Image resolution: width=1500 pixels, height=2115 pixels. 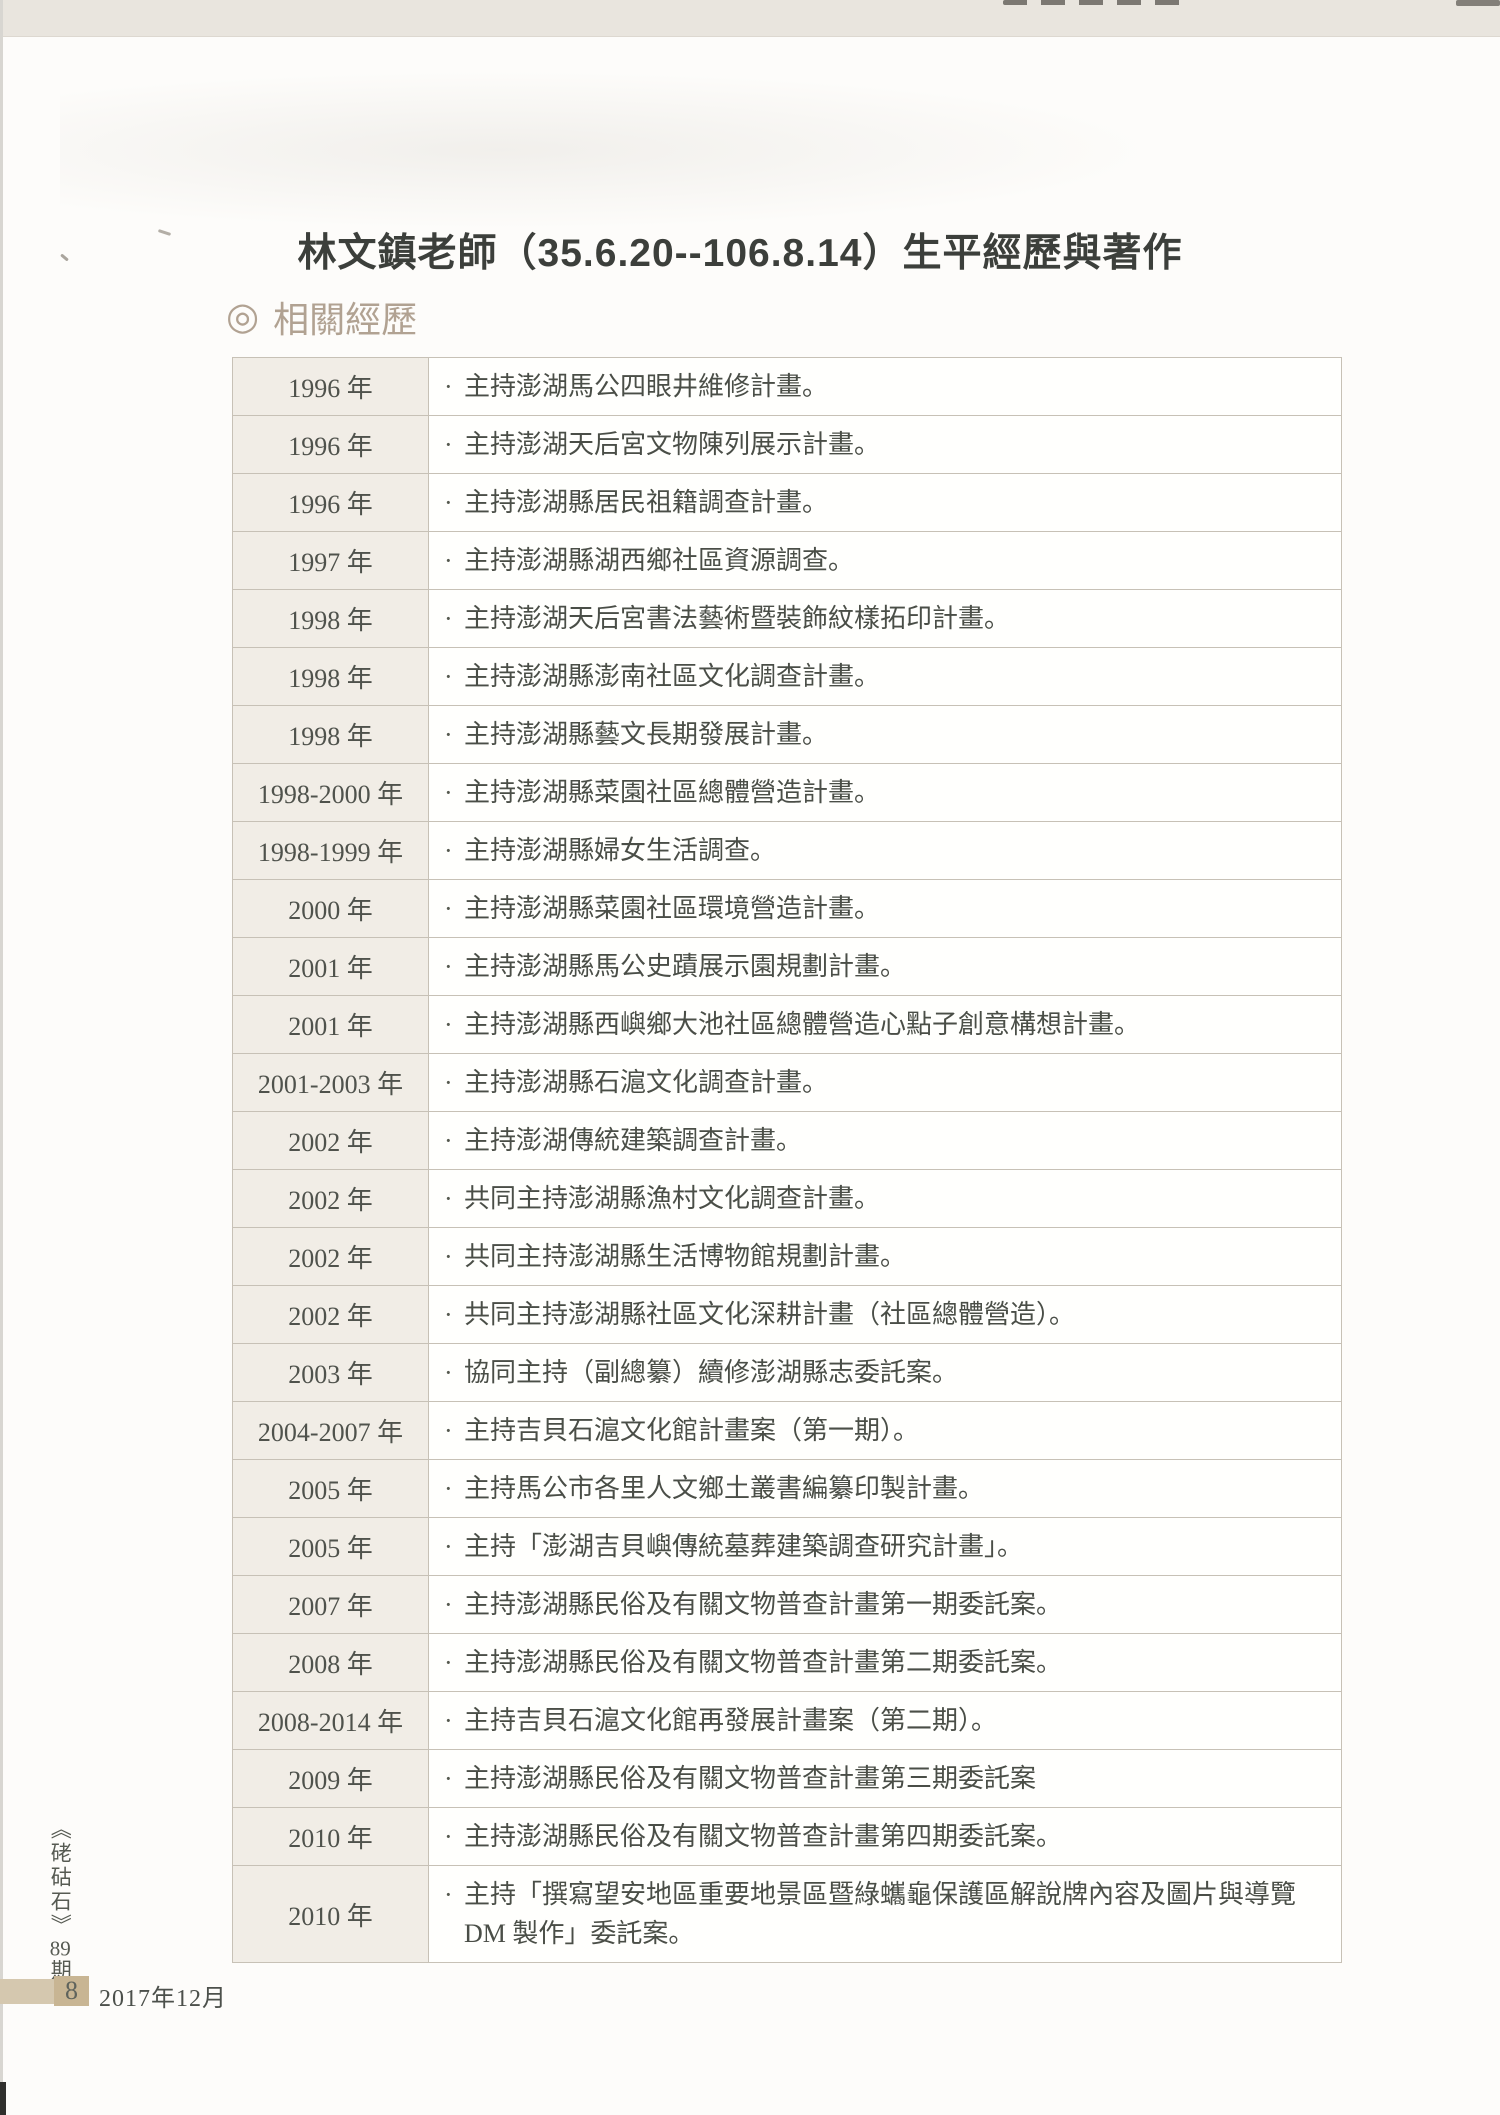 I want to click on year-cell: 2003 年, so click(x=331, y=1372).